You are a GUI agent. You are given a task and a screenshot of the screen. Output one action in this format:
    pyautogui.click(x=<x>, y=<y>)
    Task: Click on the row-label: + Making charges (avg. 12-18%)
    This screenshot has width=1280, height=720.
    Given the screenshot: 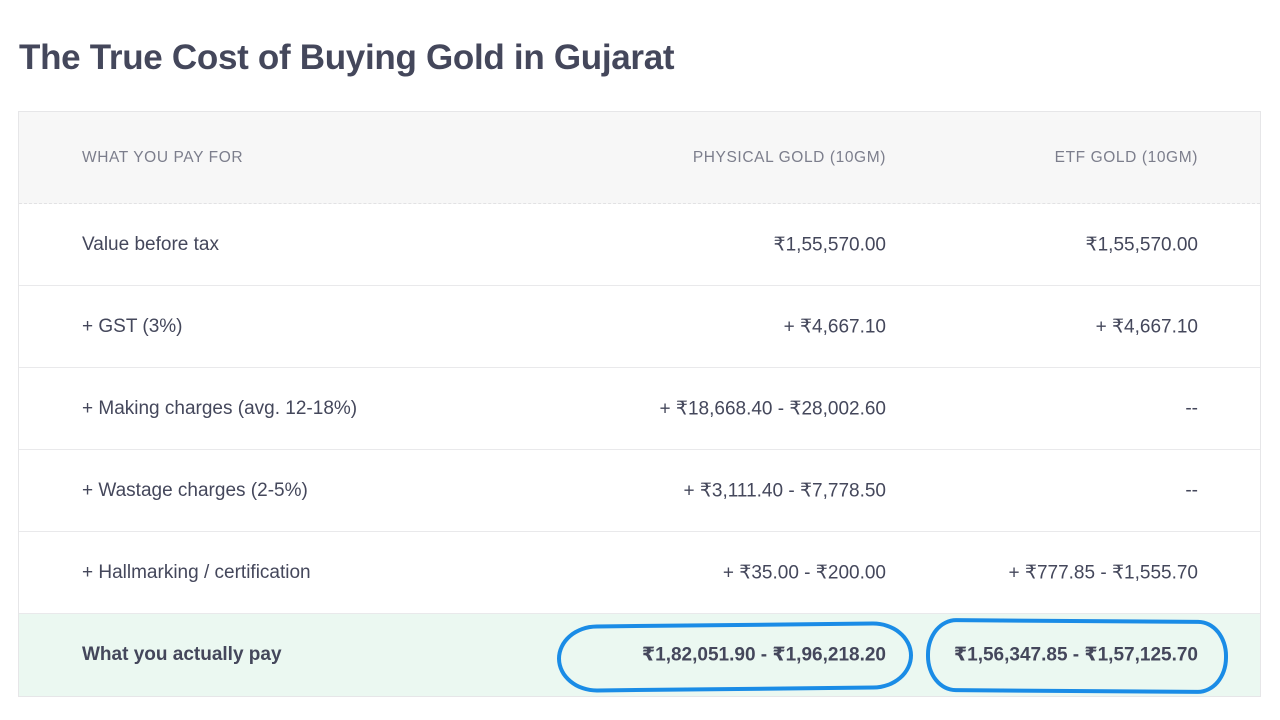 What is the action you would take?
    pyautogui.click(x=220, y=408)
    